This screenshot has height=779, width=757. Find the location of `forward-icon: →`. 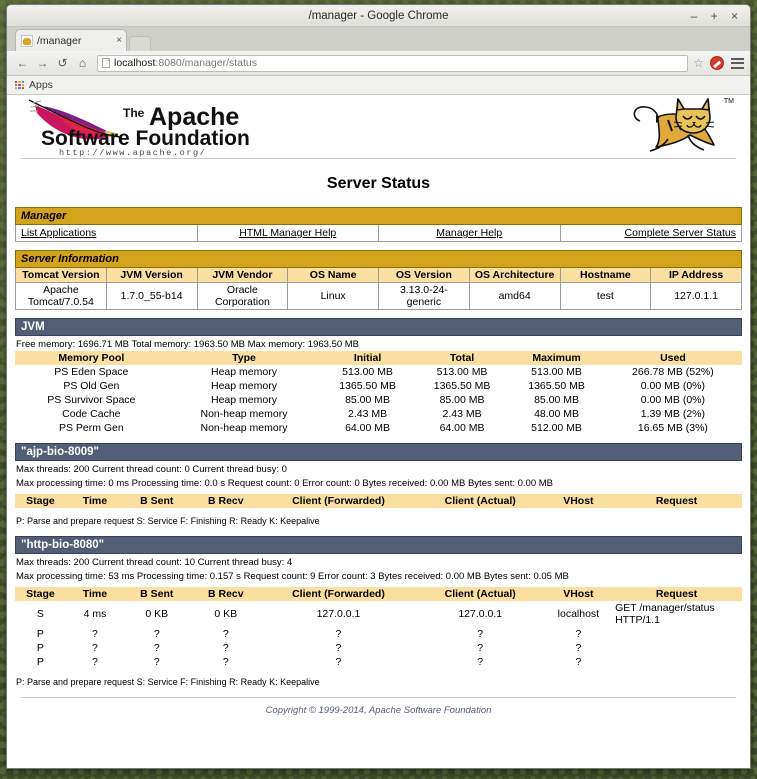

forward-icon: → is located at coordinates (42, 63).